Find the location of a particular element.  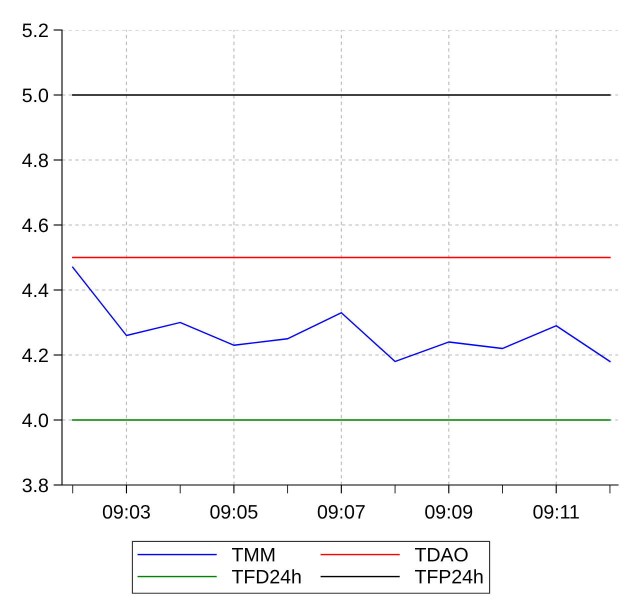

y-tick-label: 5.2 is located at coordinates (35, 30).